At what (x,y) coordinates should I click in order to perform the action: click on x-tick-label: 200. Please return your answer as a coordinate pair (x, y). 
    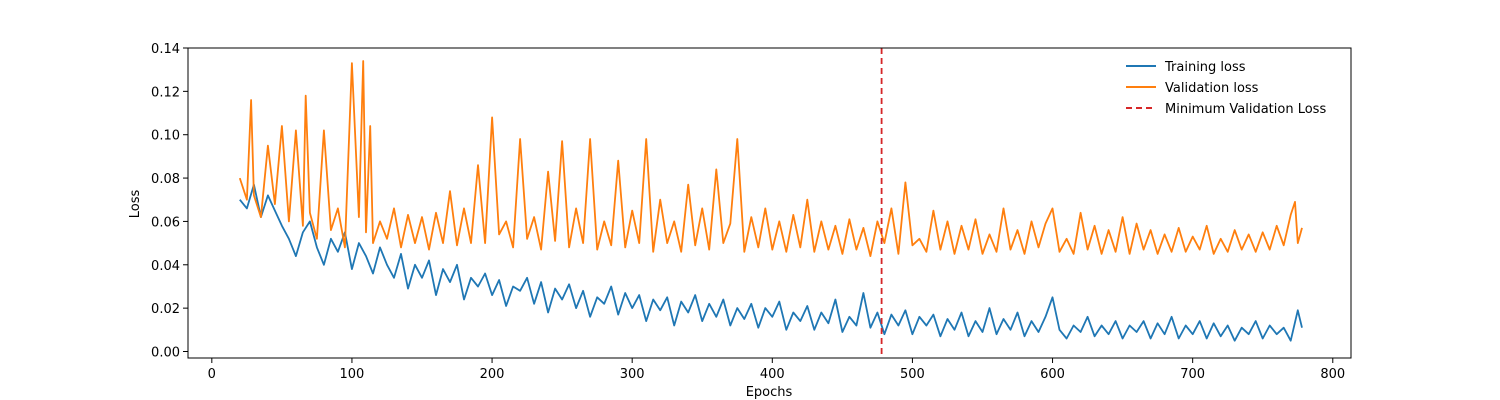
    Looking at the image, I should click on (492, 374).